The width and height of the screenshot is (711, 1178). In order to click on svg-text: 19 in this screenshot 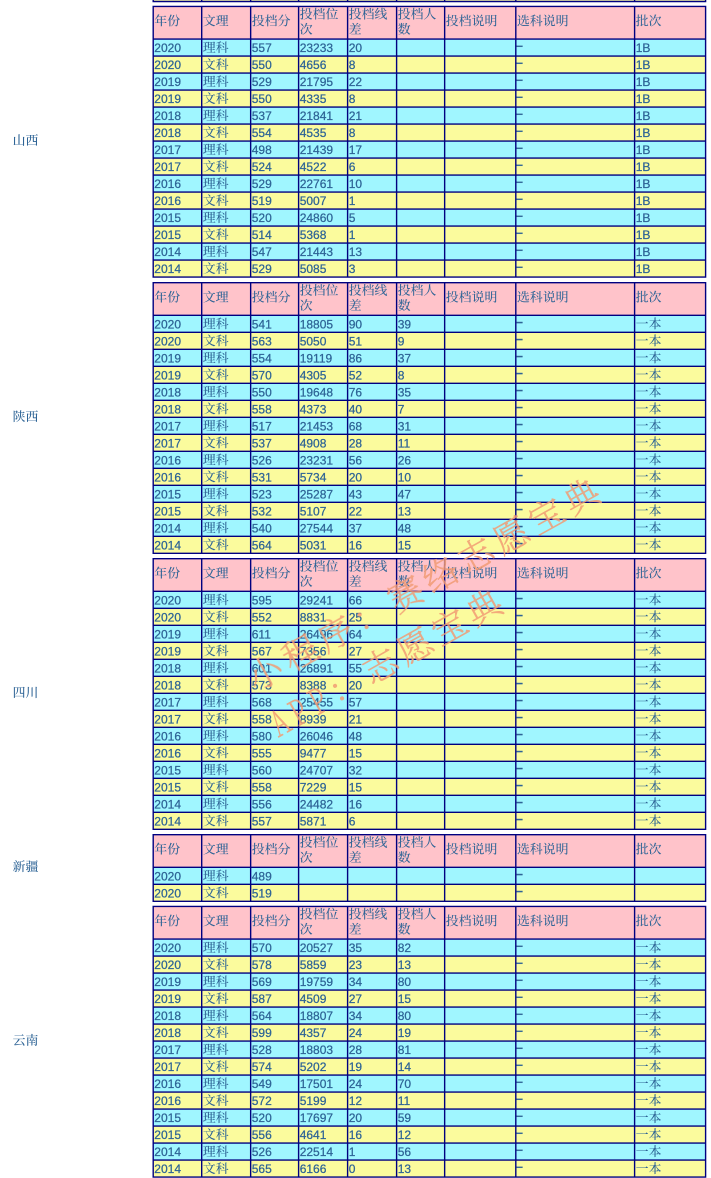, I will do `click(405, 1033)`.